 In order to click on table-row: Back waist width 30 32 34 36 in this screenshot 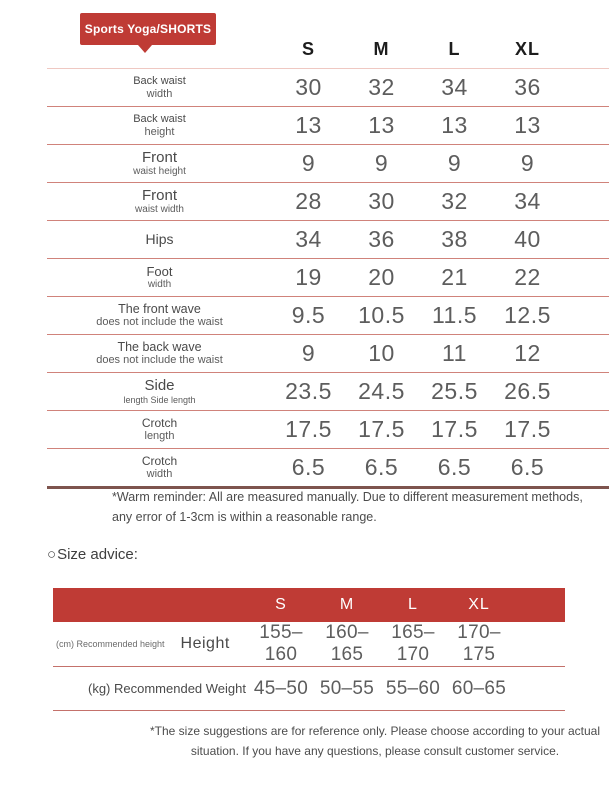, I will do `click(328, 87)`.